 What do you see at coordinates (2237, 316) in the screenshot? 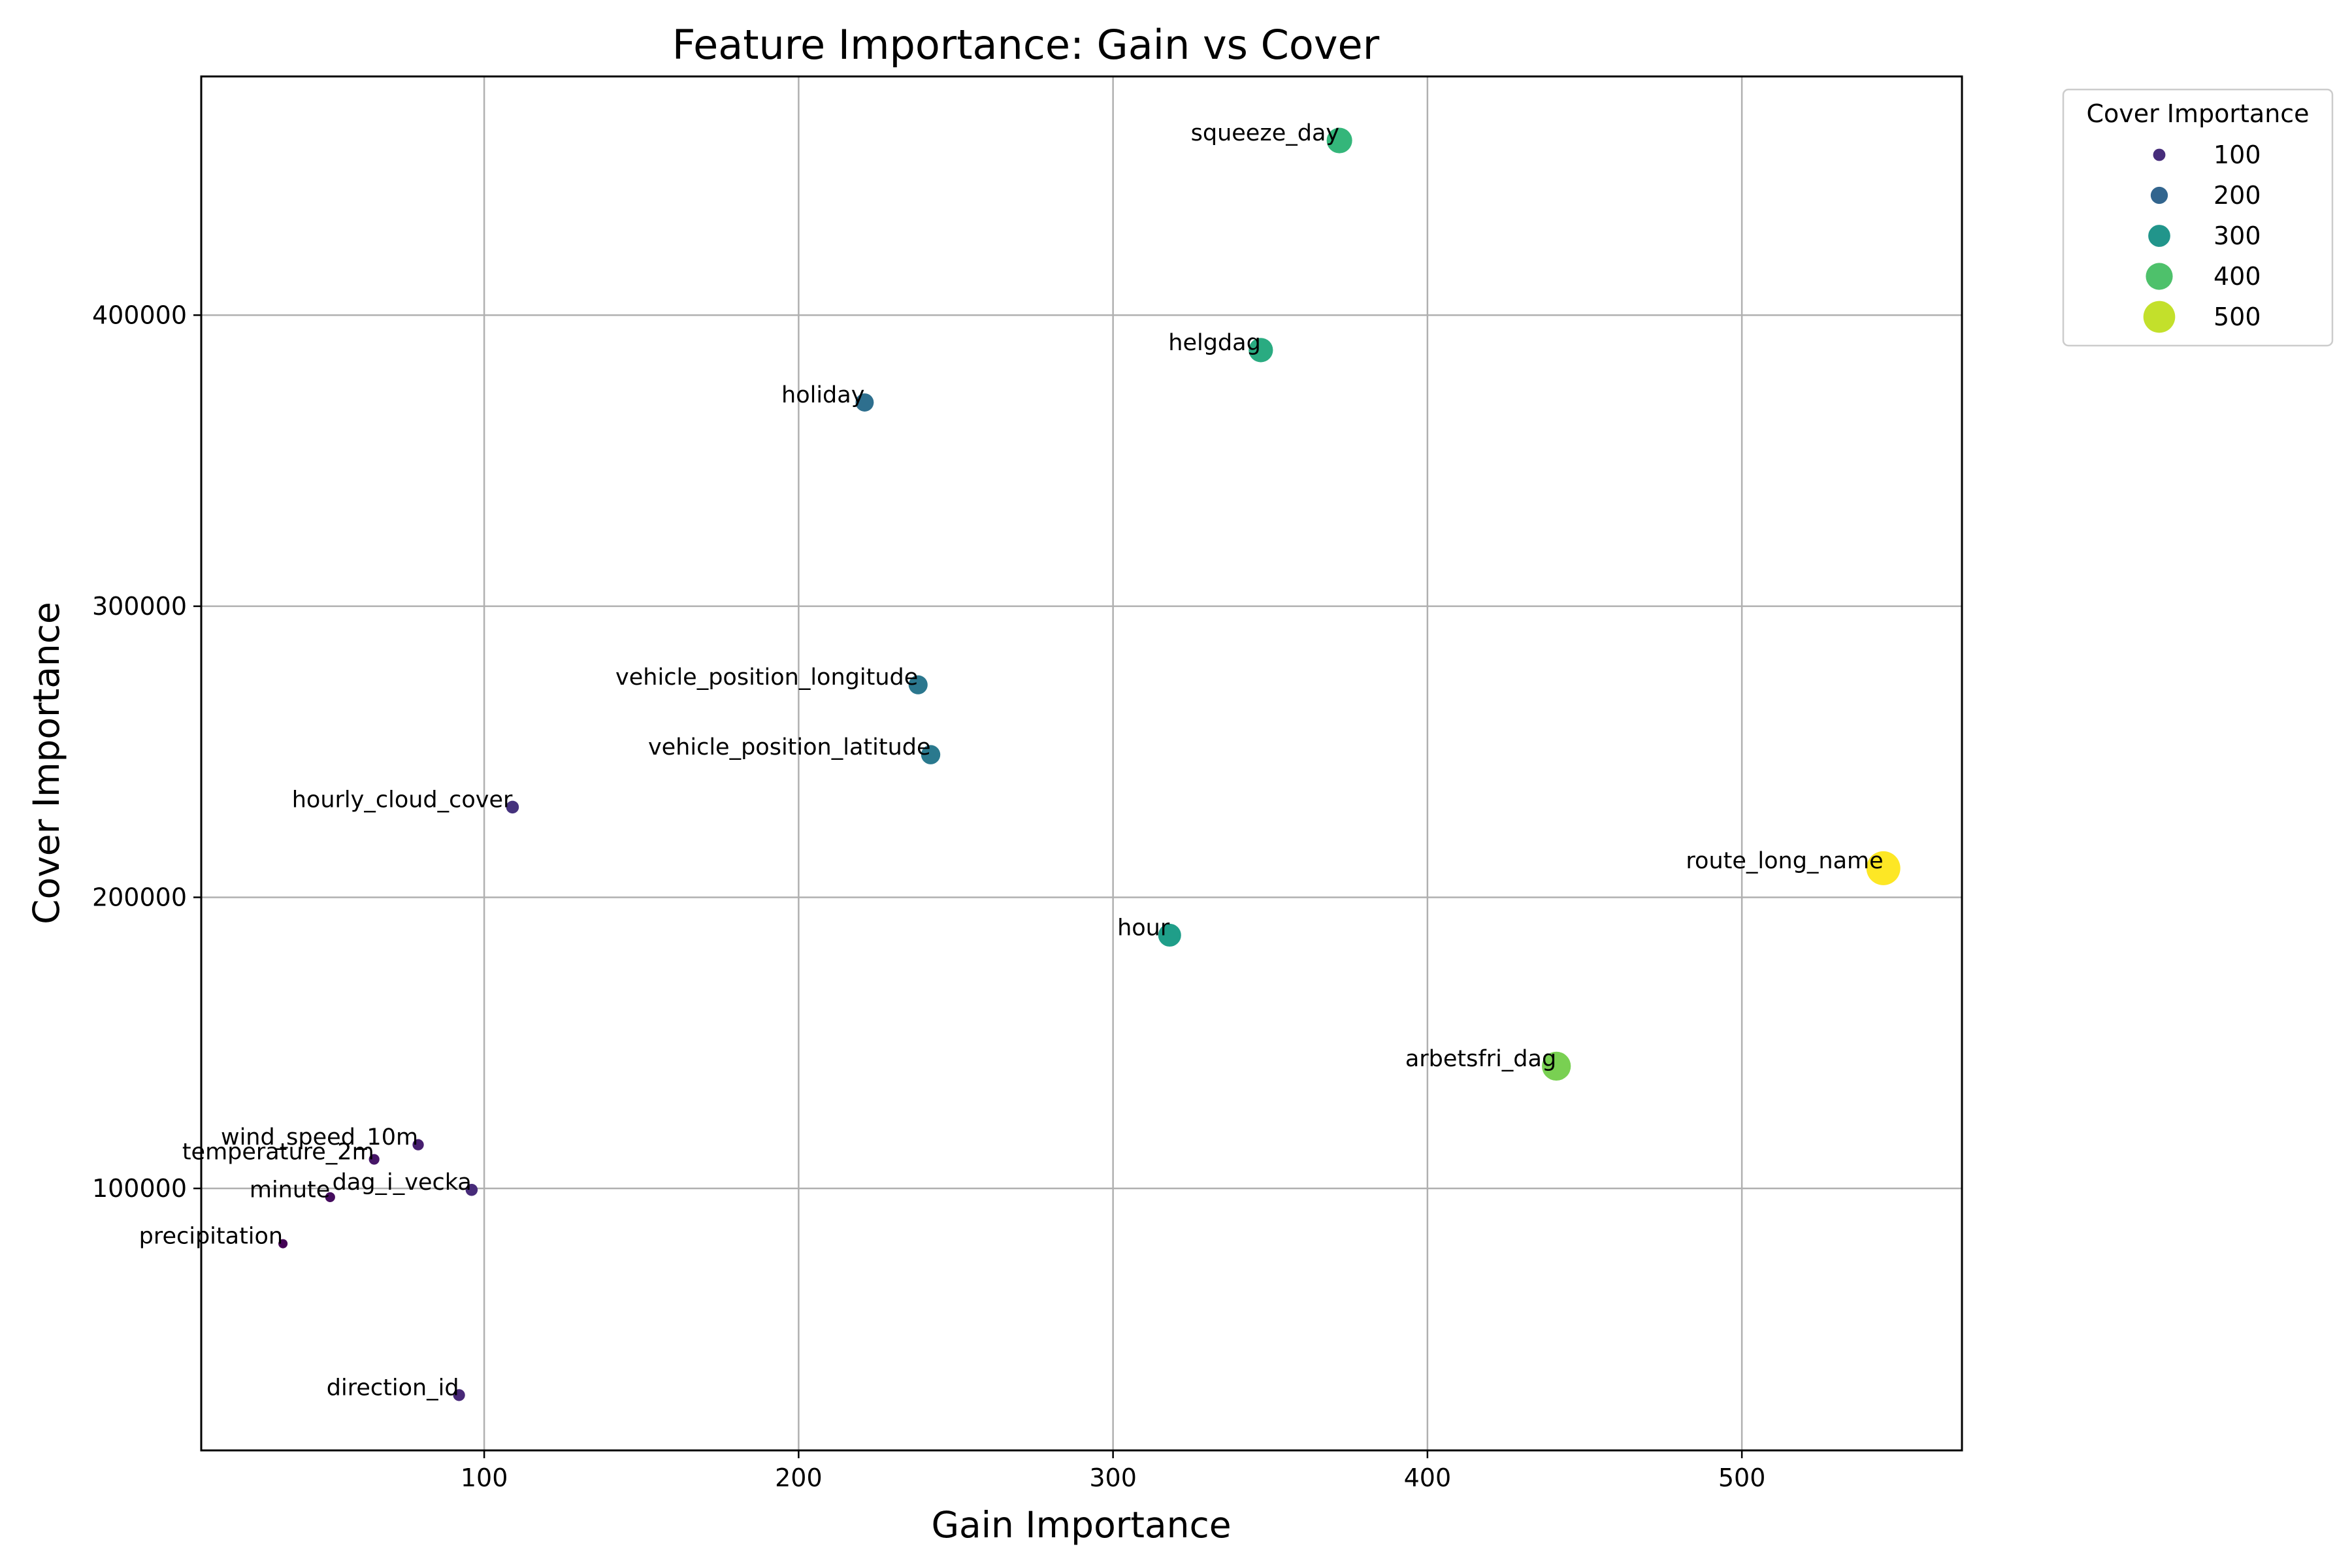
I see `legend-label: 500` at bounding box center [2237, 316].